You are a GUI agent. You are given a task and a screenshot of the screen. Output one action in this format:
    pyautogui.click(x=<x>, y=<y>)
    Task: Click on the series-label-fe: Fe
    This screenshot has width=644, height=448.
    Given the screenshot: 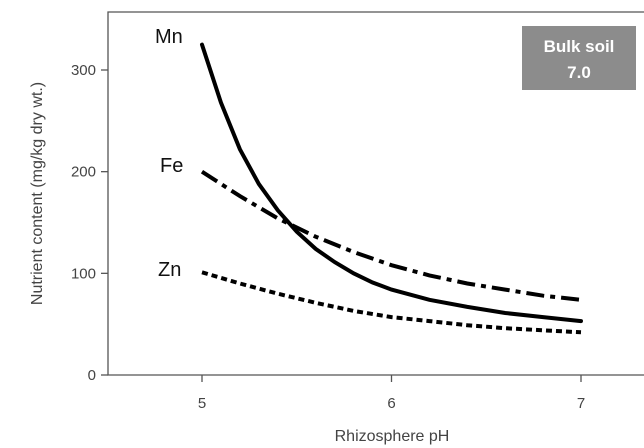 What is the action you would take?
    pyautogui.click(x=171, y=166)
    